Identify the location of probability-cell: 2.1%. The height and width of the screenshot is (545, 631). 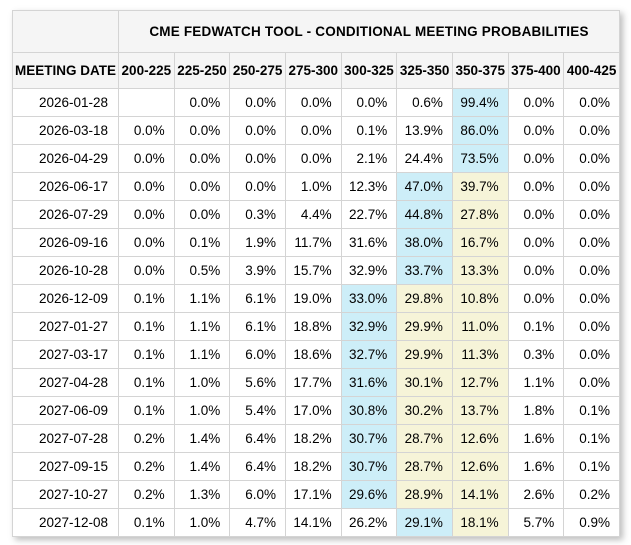
(369, 158).